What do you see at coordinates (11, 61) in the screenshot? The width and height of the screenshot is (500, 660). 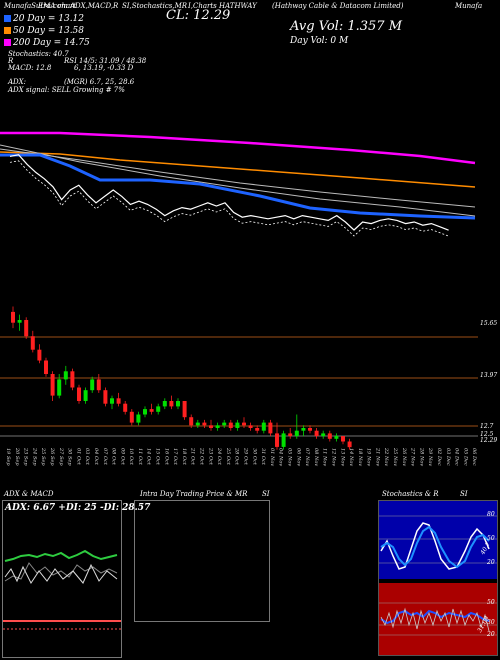 I see `r-label: R` at bounding box center [11, 61].